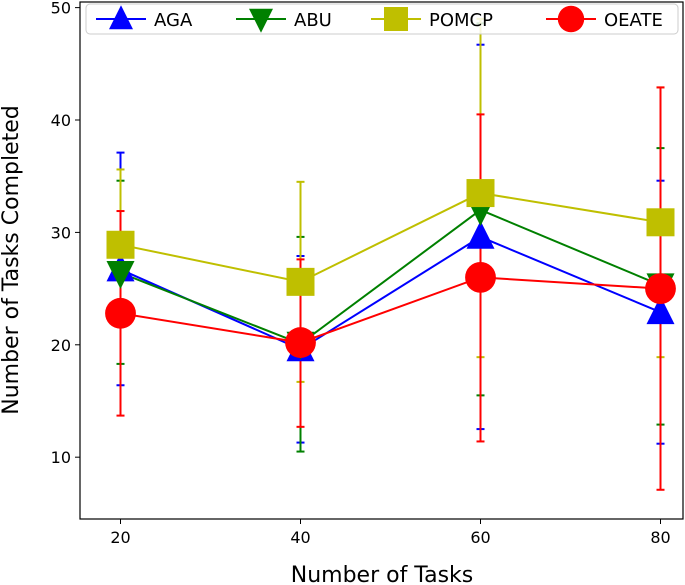 The height and width of the screenshot is (585, 685). What do you see at coordinates (300, 537) in the screenshot?
I see `x-tick-label-40: 40` at bounding box center [300, 537].